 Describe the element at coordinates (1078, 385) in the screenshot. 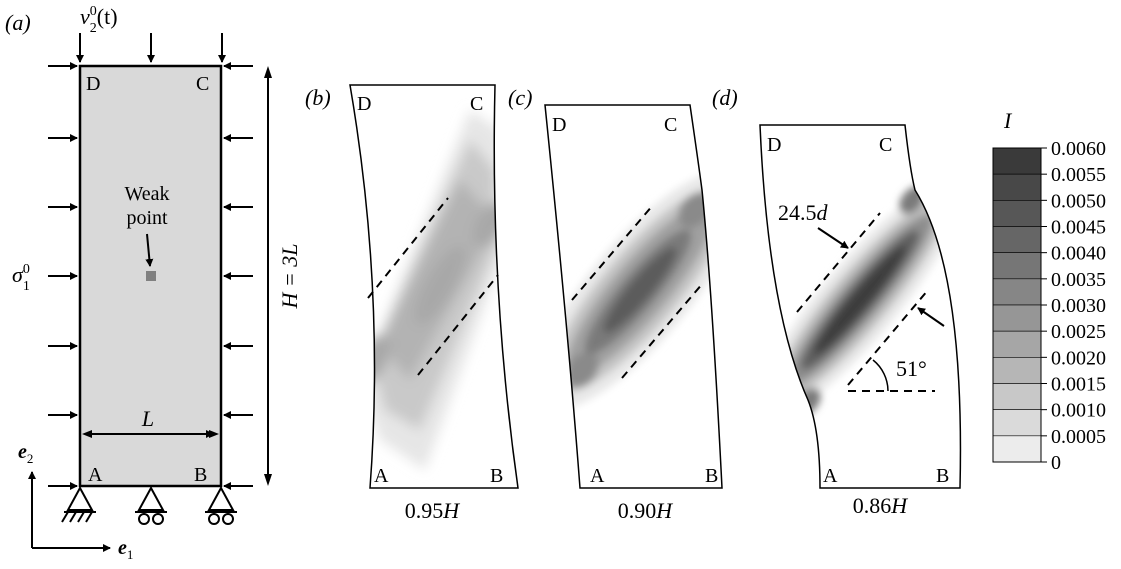

I see `colorbar-tick-label: 0.0015` at that location.